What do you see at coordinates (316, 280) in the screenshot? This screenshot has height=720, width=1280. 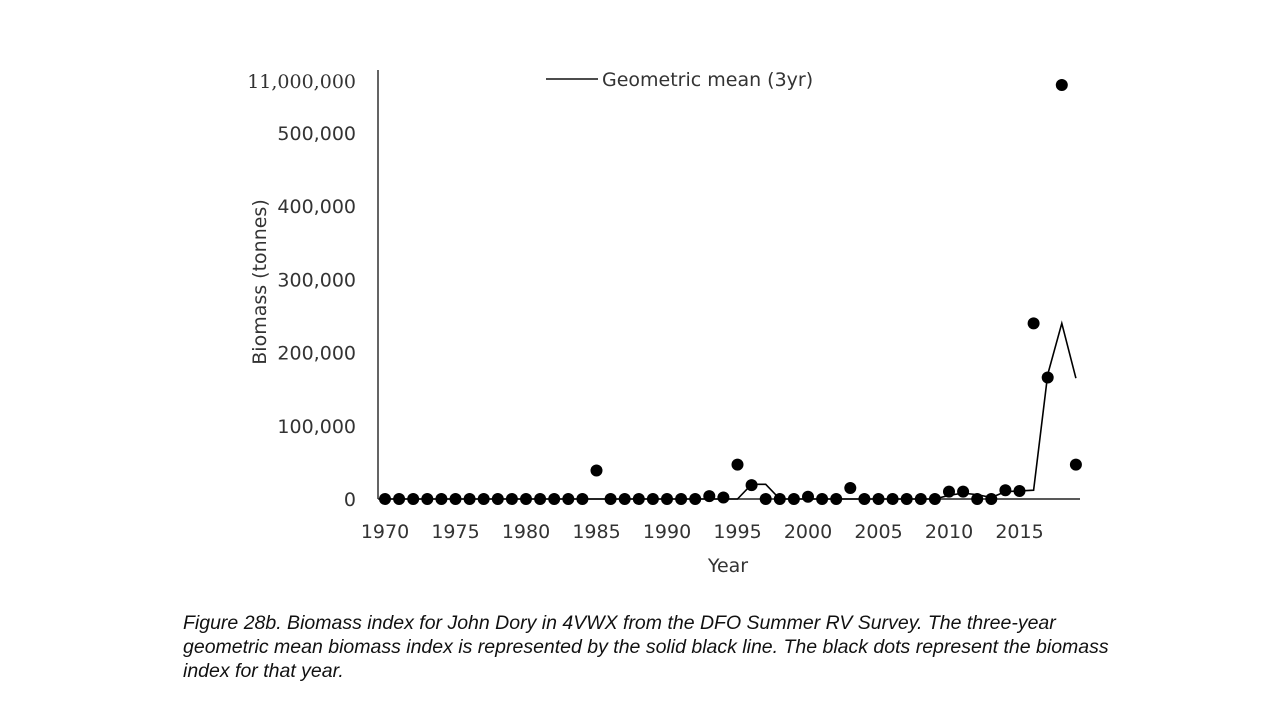 I see `y-tick-label: 300,000` at bounding box center [316, 280].